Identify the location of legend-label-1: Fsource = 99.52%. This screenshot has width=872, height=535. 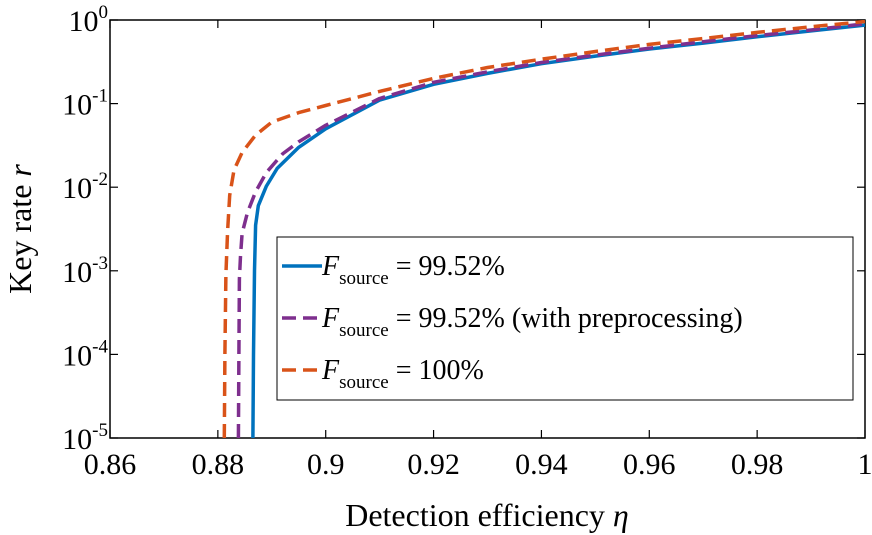
(413, 270).